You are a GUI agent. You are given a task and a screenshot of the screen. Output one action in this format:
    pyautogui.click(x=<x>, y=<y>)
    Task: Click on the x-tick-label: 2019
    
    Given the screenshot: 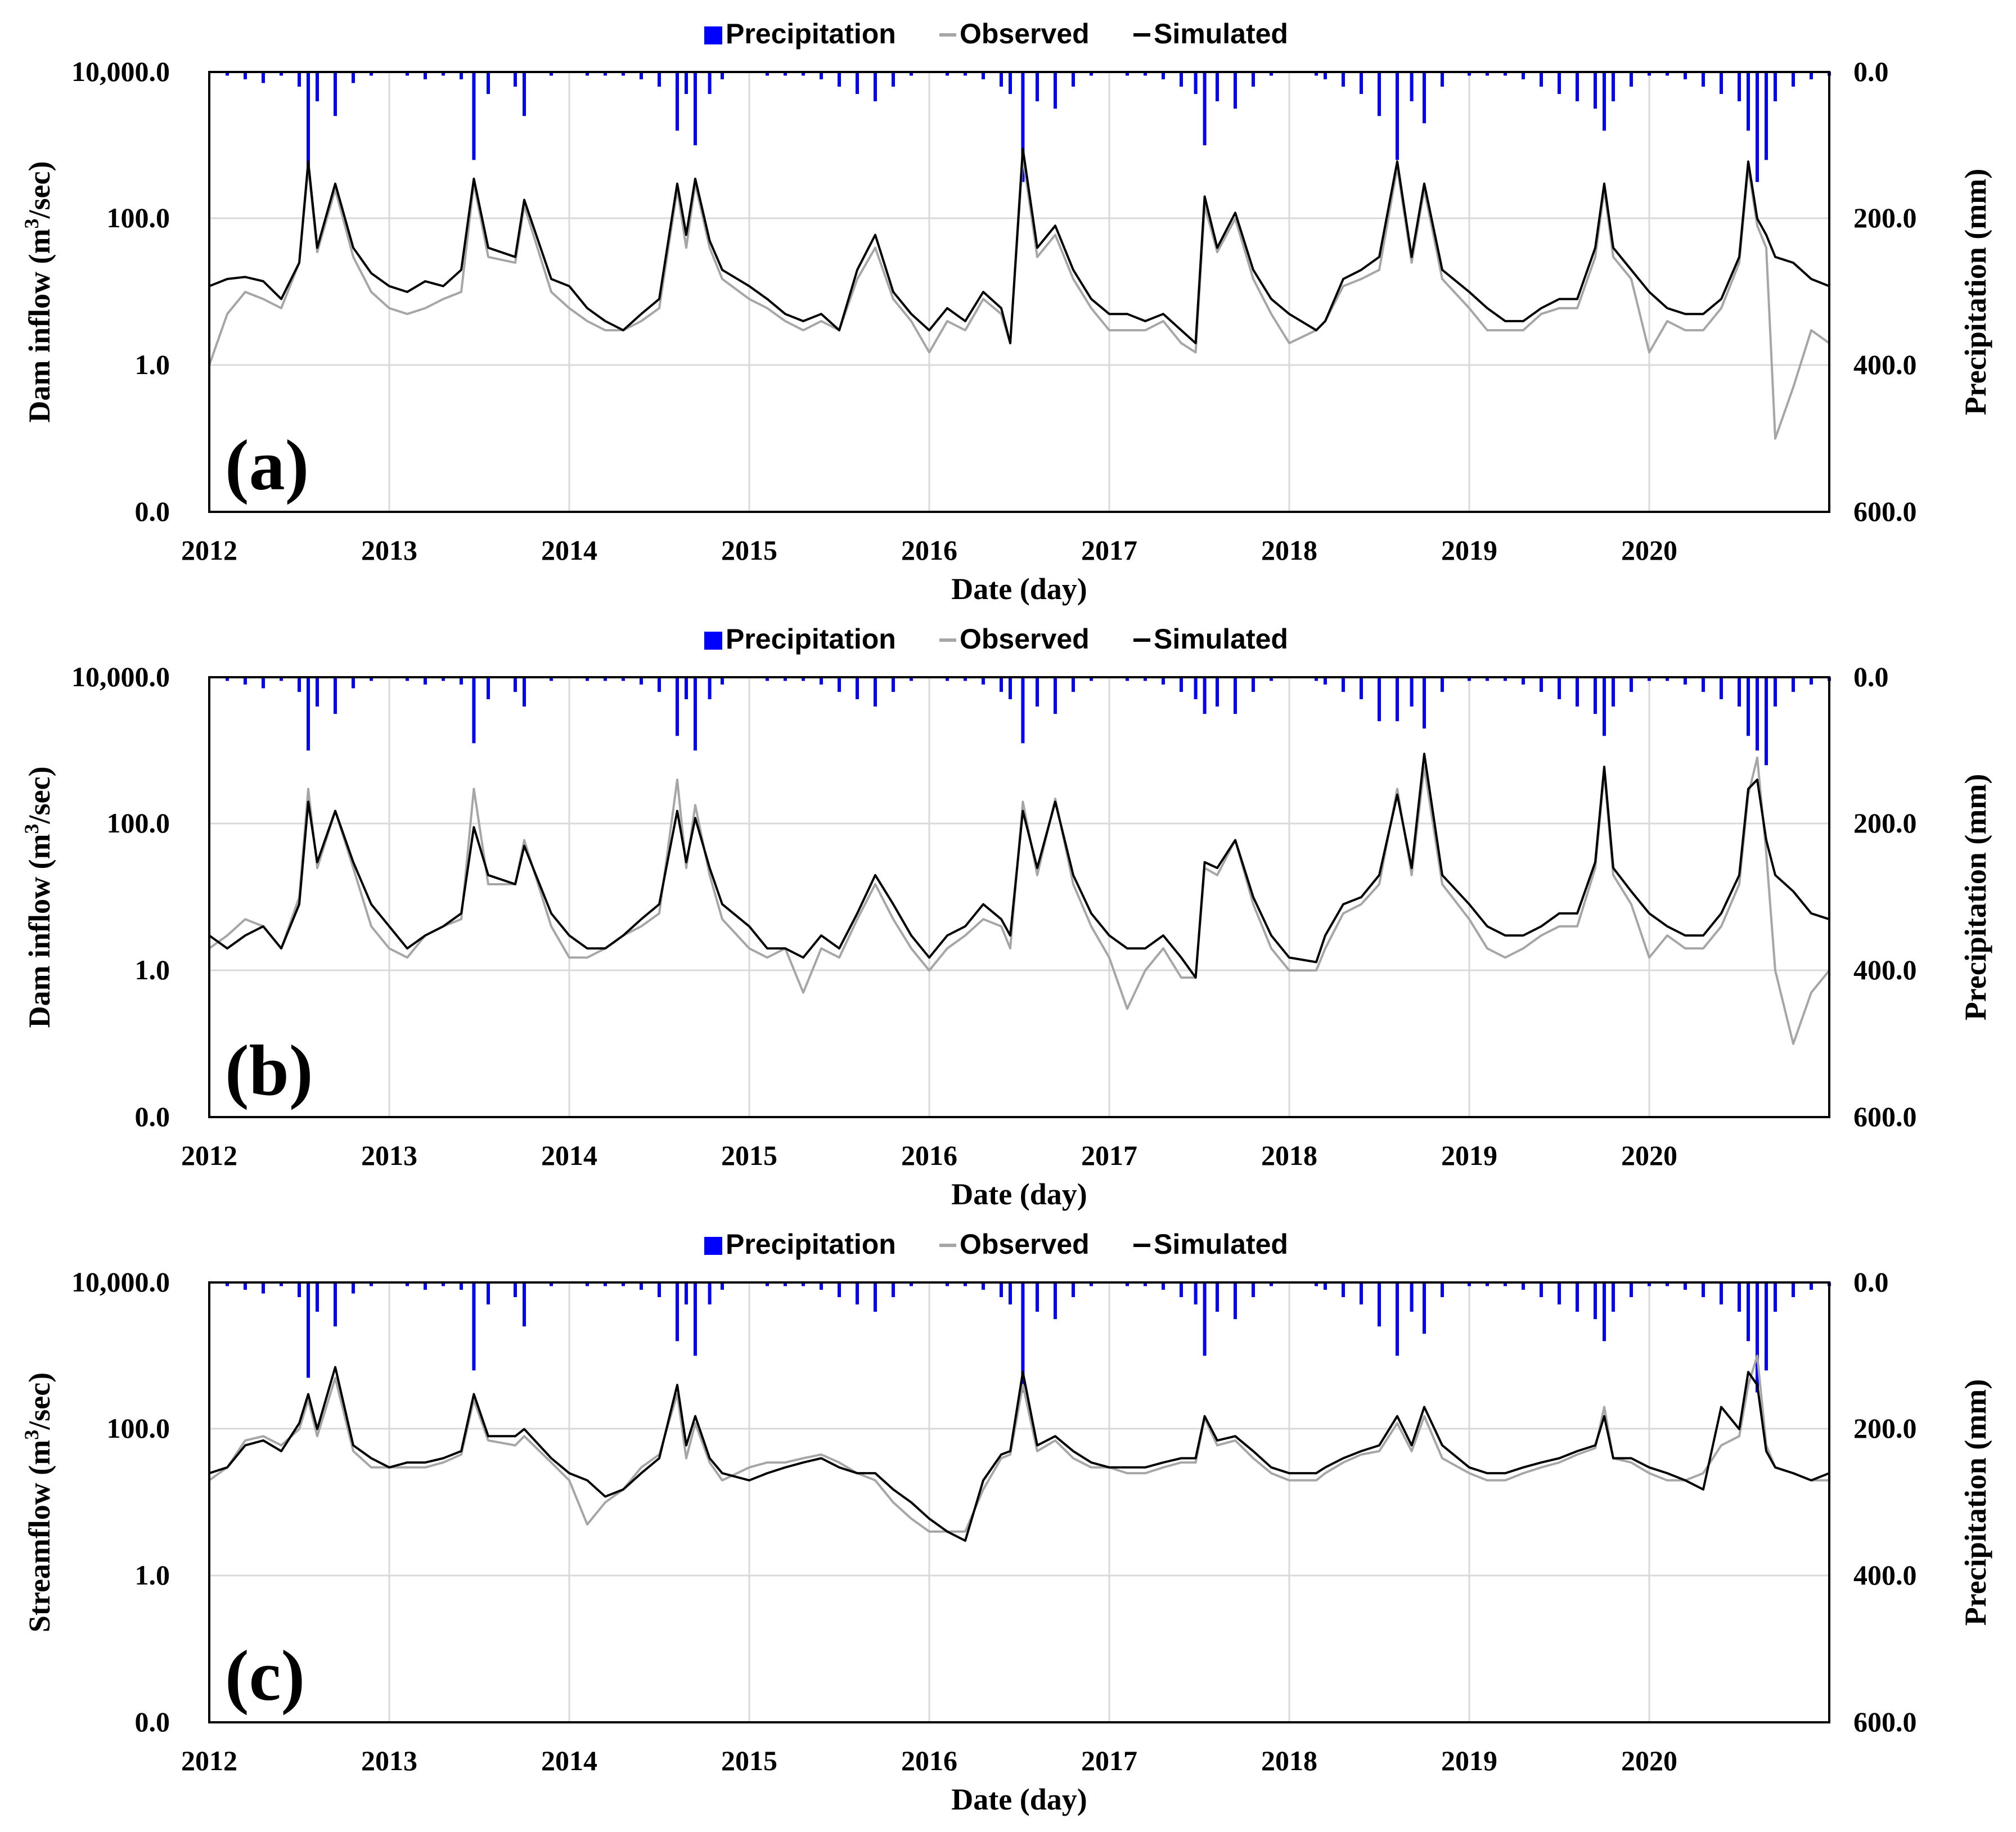 What is the action you would take?
    pyautogui.click(x=1469, y=550)
    